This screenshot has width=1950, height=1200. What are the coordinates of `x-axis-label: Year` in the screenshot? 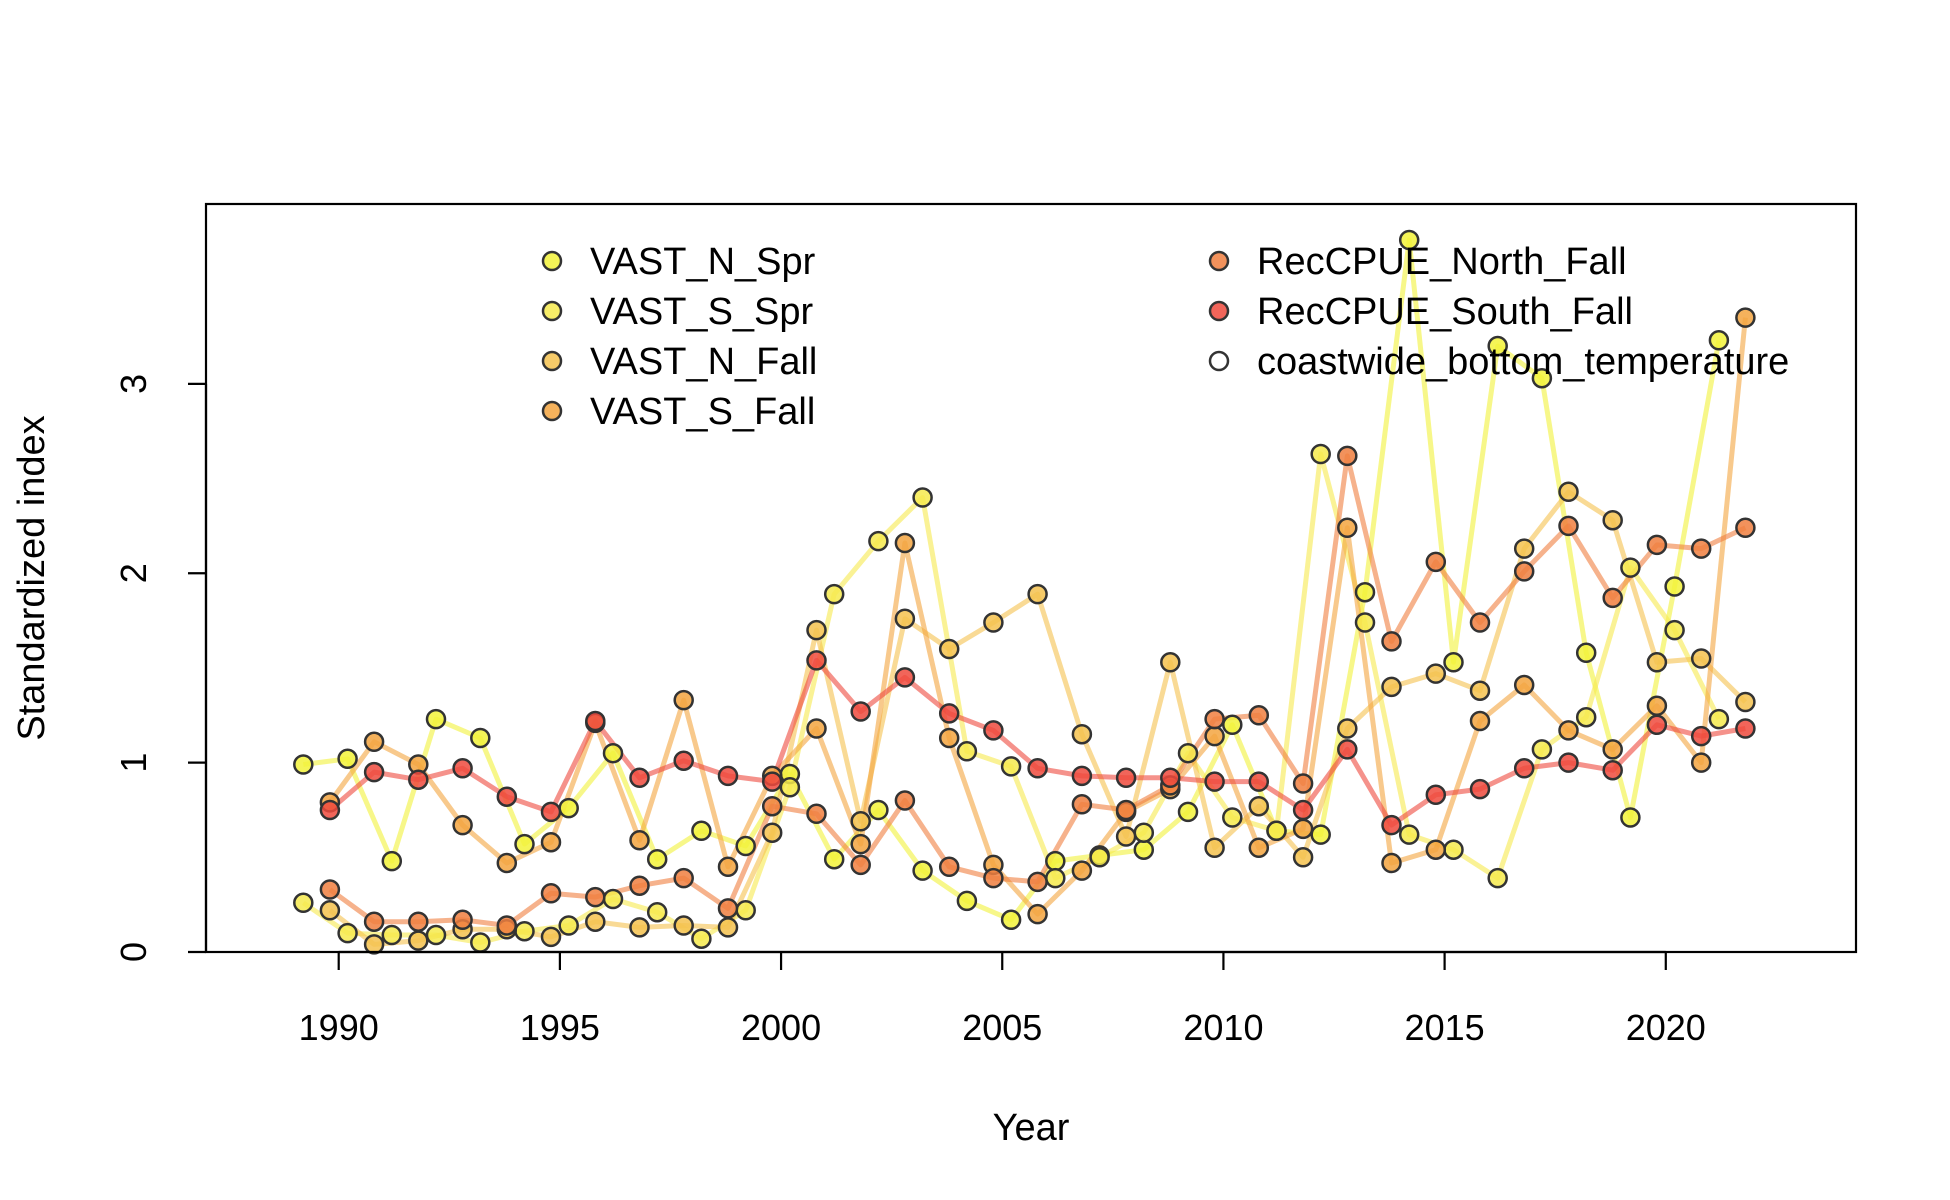 It's located at (1031, 1128).